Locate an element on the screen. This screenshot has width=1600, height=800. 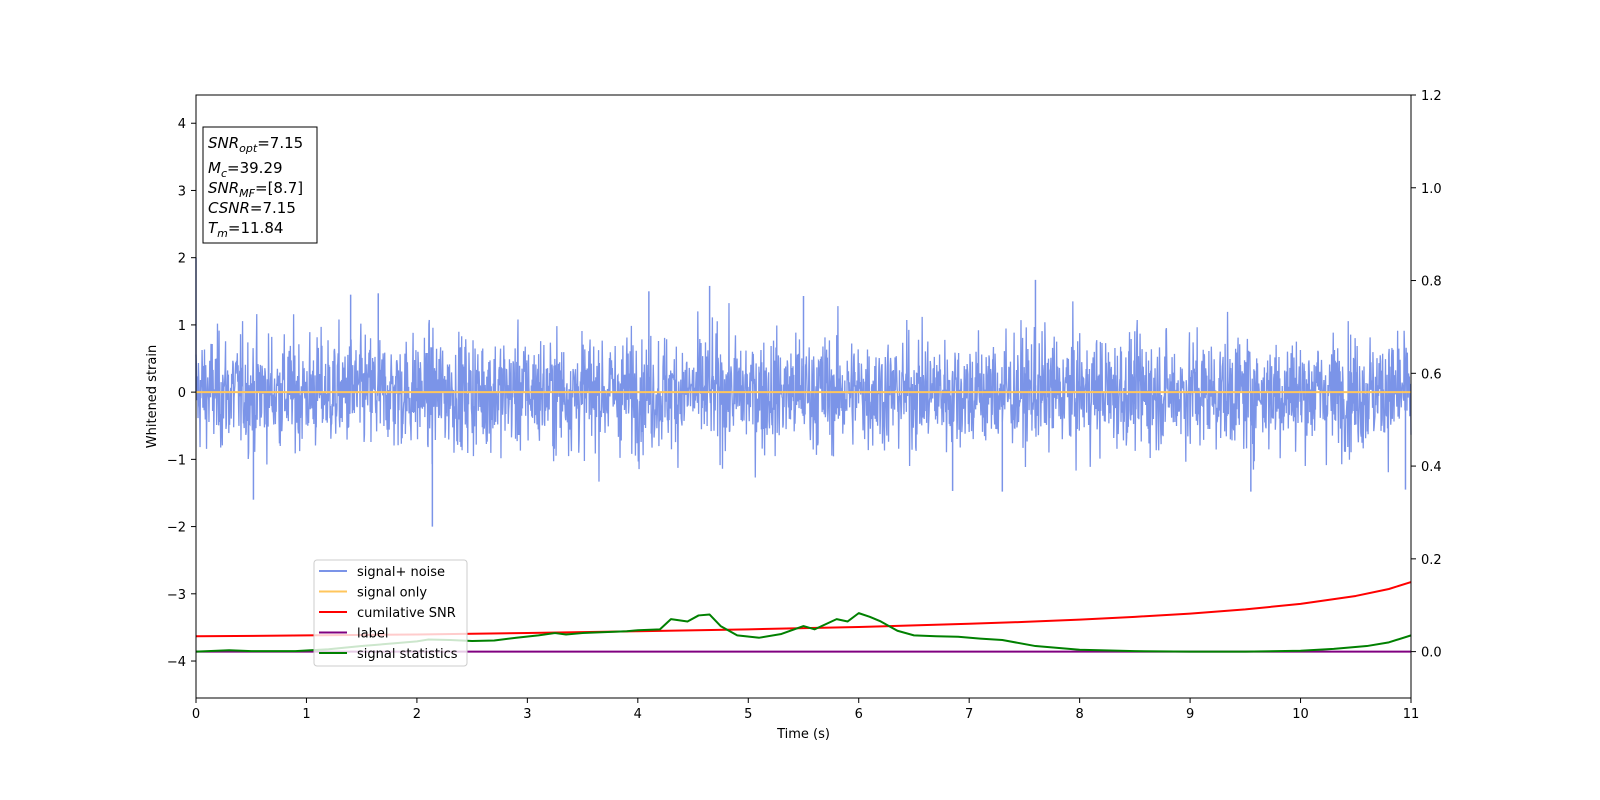
y-axis-label: Whitened strain is located at coordinates (152, 396).